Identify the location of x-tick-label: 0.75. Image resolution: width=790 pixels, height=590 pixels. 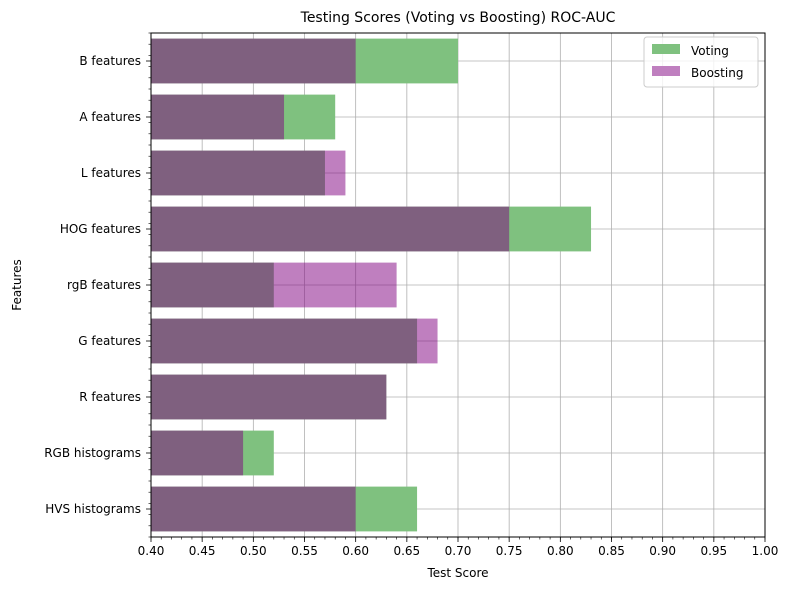
(509, 551).